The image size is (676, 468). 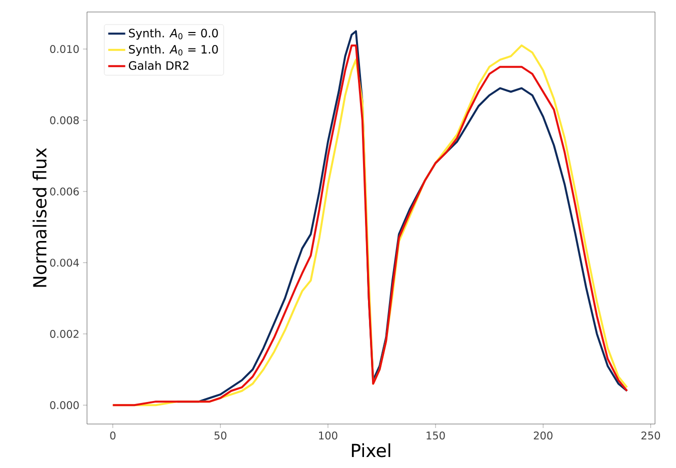 I want to click on y-tick-label: 0.006, so click(x=64, y=191).